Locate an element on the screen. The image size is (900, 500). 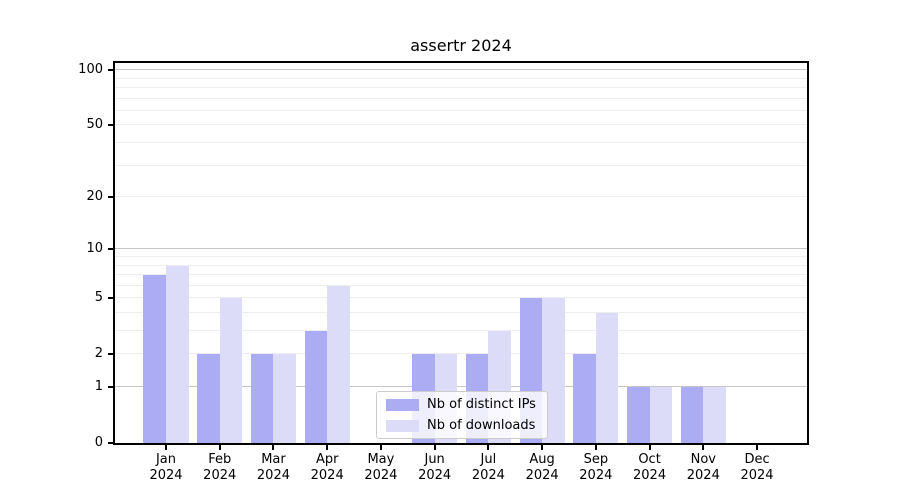
legend-item-distinct-ips: Nb of distinct IPs is located at coordinates (462, 405).